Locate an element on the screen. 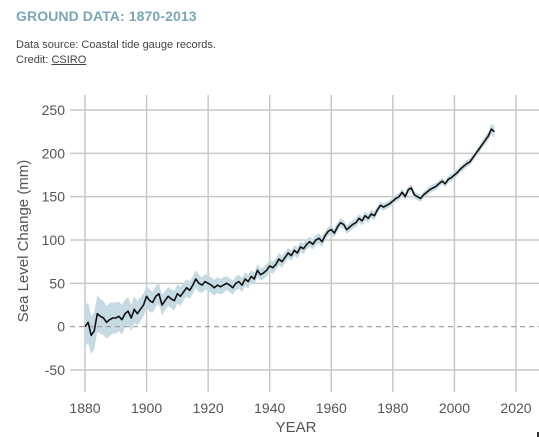  corner-mark is located at coordinates (538, 434).